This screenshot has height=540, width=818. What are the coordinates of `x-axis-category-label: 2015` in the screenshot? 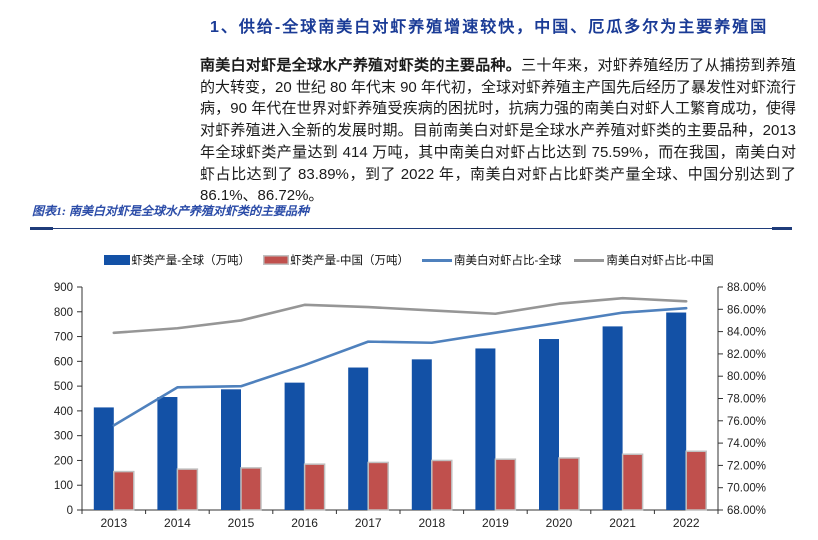 It's located at (241, 523).